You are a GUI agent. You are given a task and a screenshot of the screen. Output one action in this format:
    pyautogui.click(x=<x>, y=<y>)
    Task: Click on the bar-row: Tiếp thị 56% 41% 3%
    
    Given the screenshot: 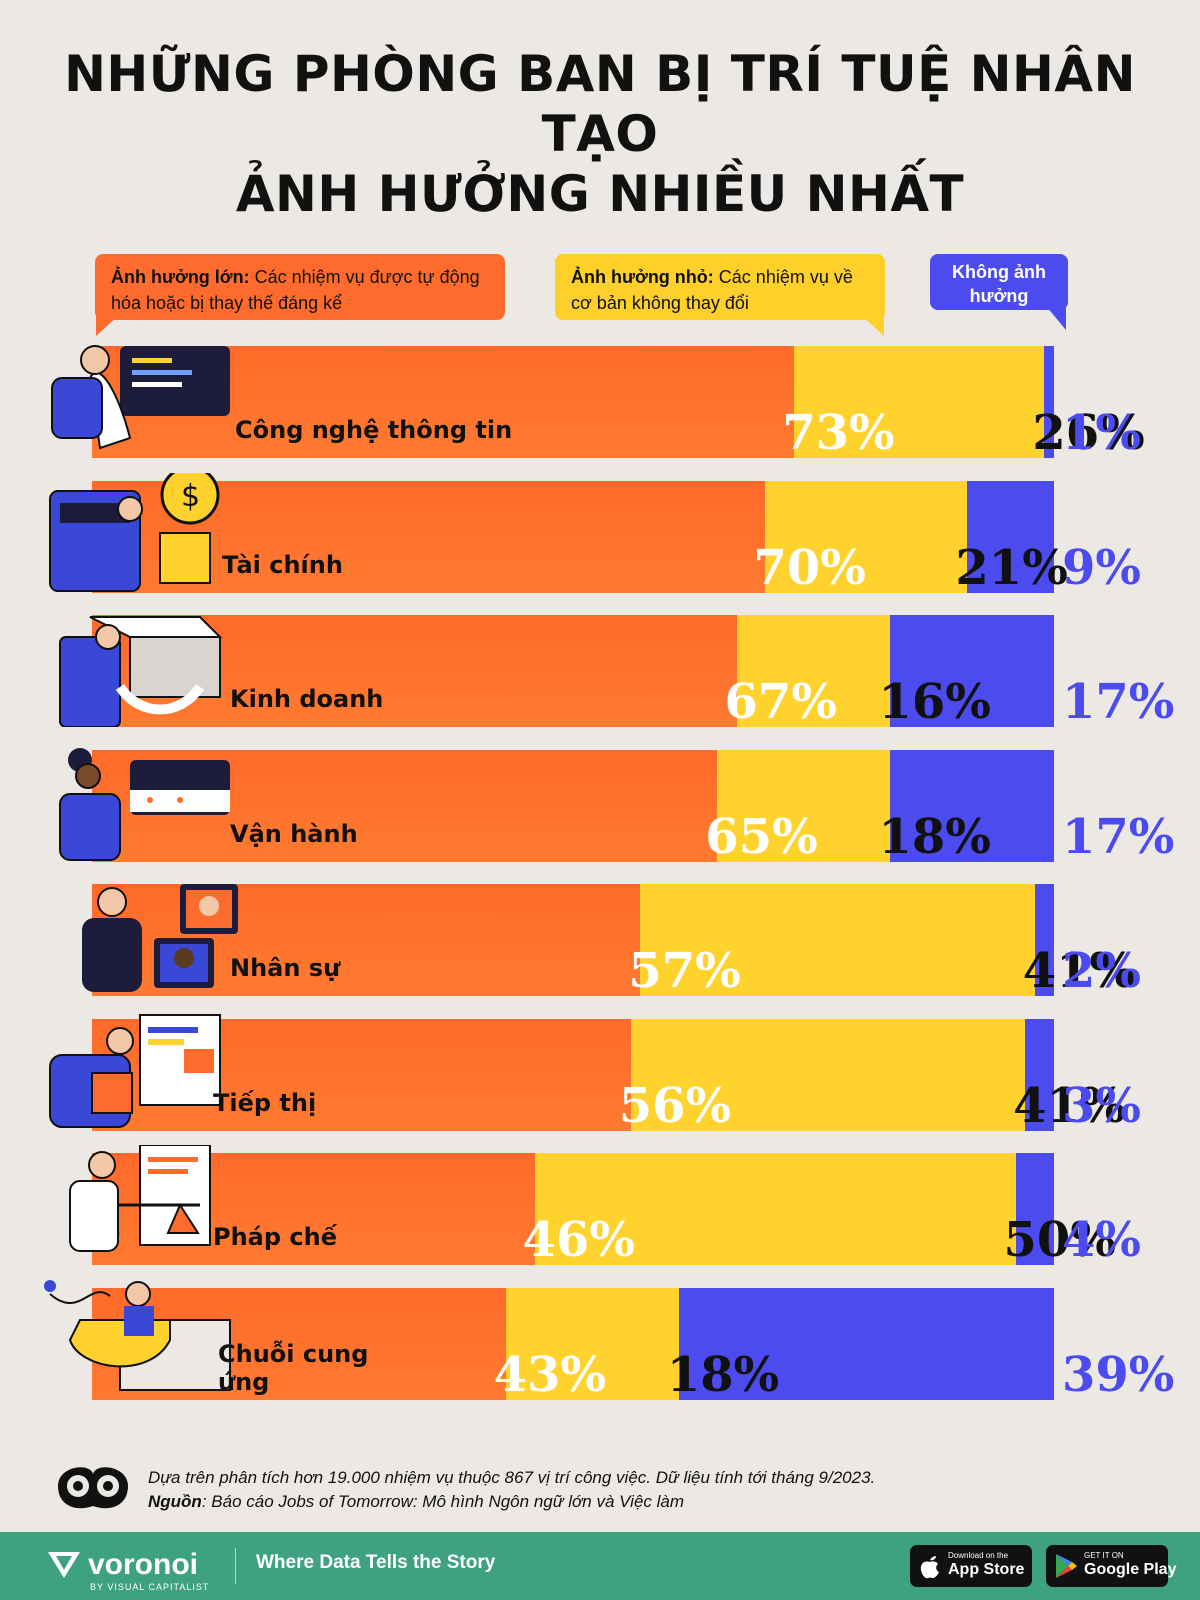 What is the action you would take?
    pyautogui.click(x=600, y=1074)
    